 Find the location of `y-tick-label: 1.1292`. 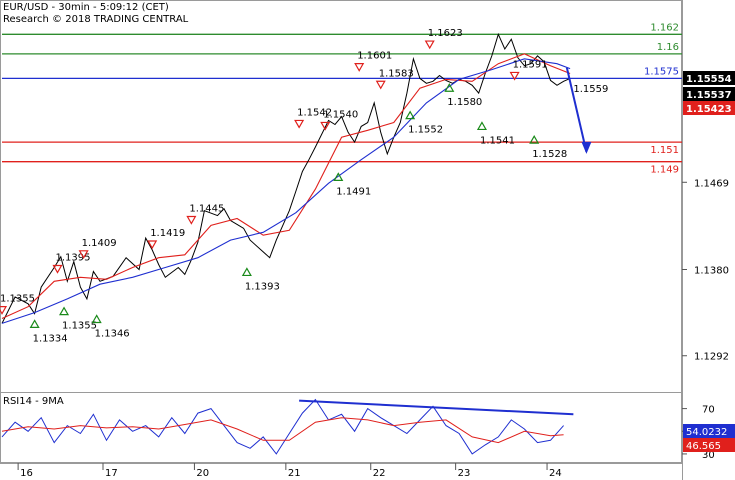

y-tick-label: 1.1292 is located at coordinates (711, 357).